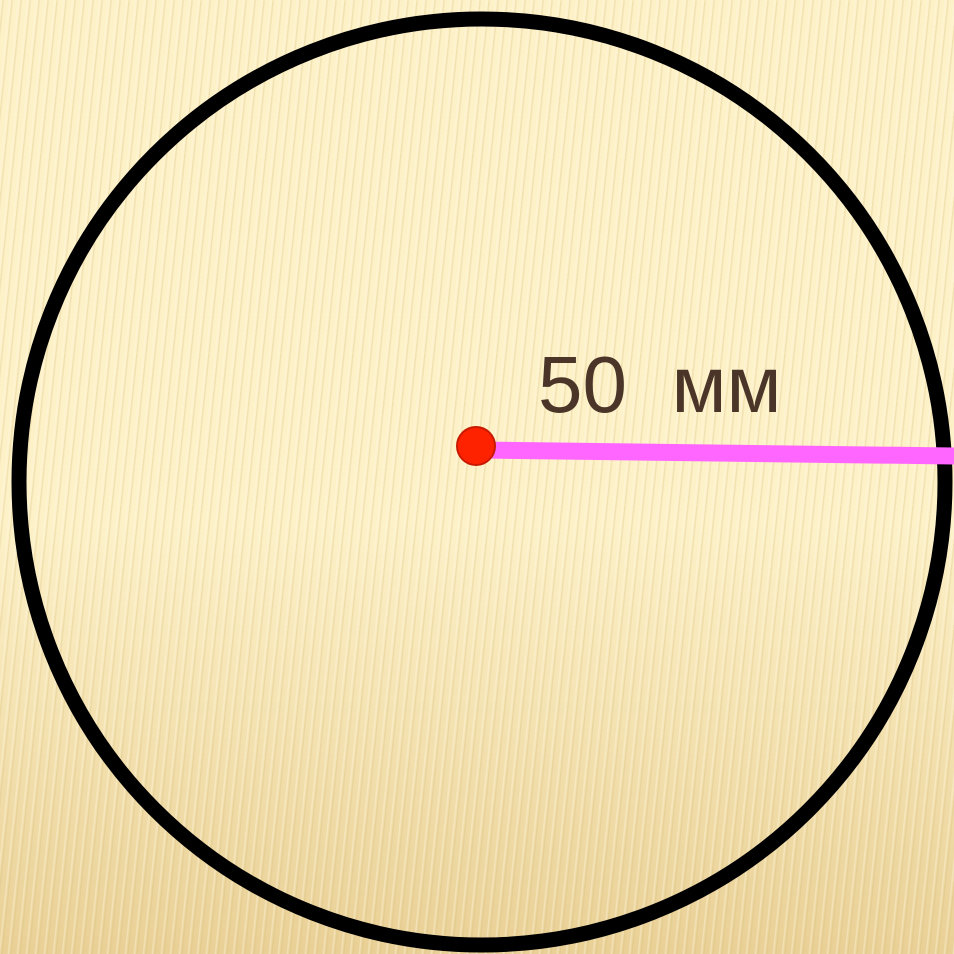 This screenshot has width=954, height=954. I want to click on radius-line, so click(715, 453).